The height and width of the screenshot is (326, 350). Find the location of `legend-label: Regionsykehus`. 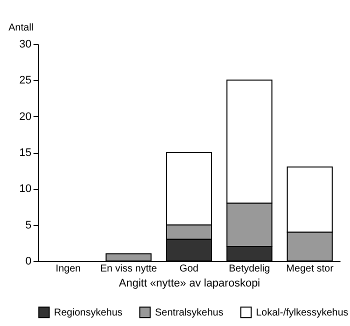

legend-label: Regionsykehus is located at coordinates (88, 312).